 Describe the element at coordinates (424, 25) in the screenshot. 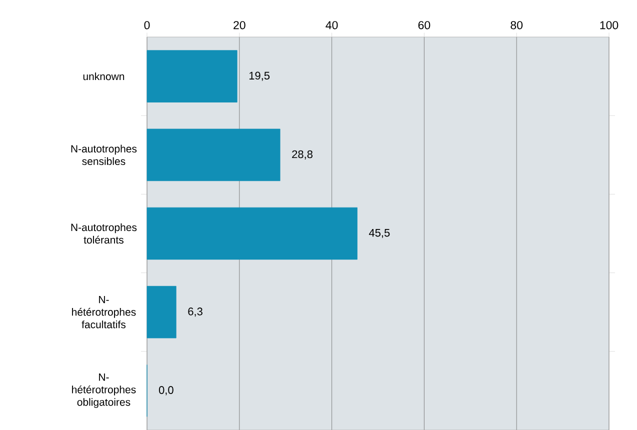

I see `x-tick-label: 60` at that location.